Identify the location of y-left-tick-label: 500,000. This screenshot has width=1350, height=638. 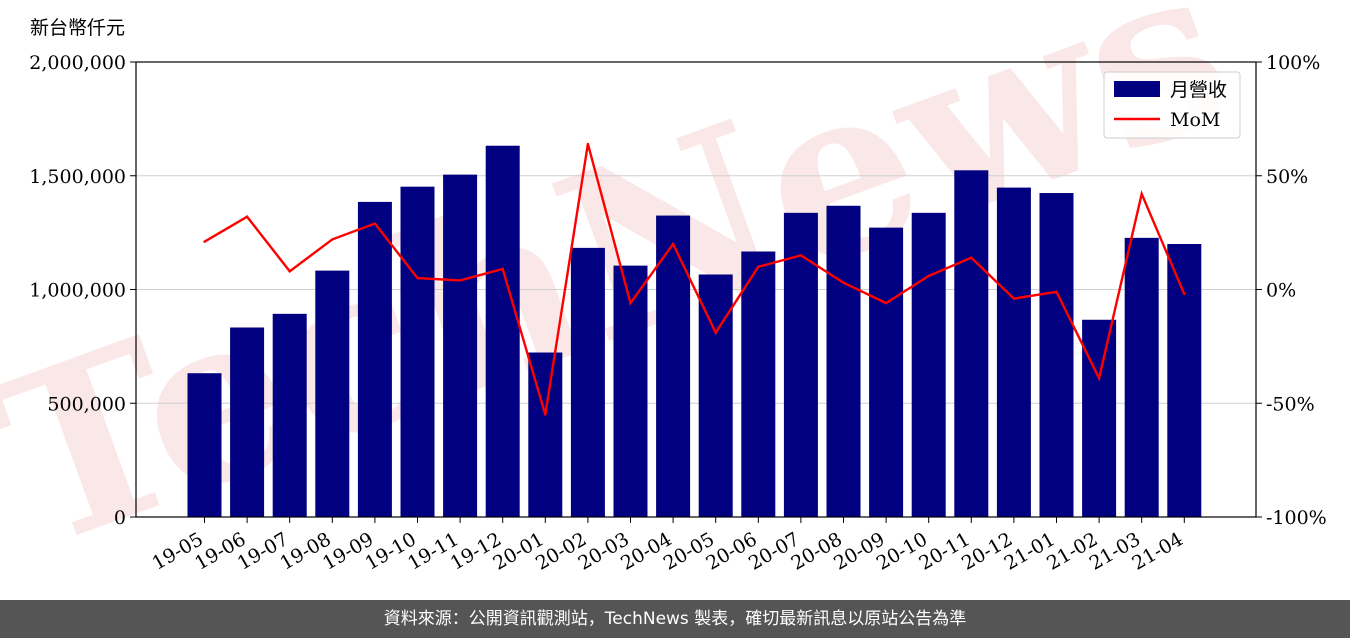
(86, 404).